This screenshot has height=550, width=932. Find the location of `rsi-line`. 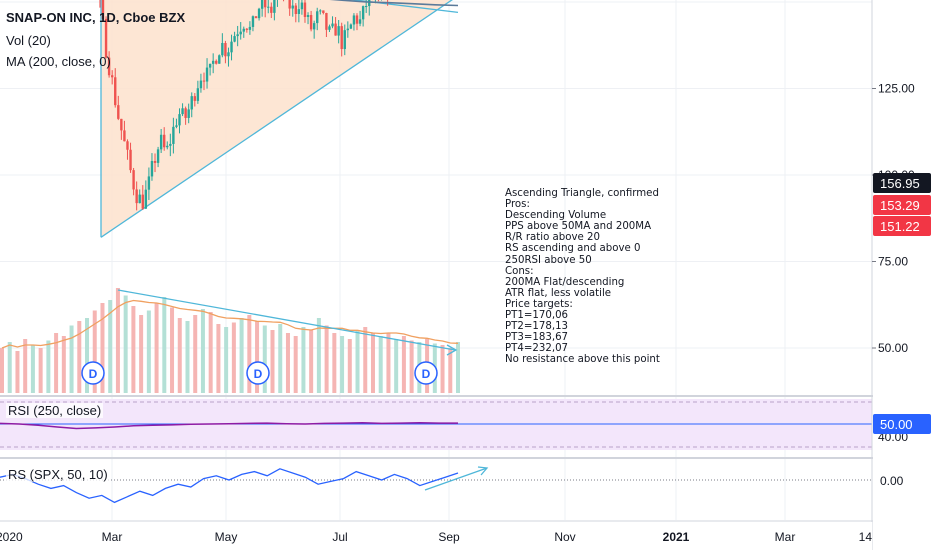

rsi-line is located at coordinates (229, 426).